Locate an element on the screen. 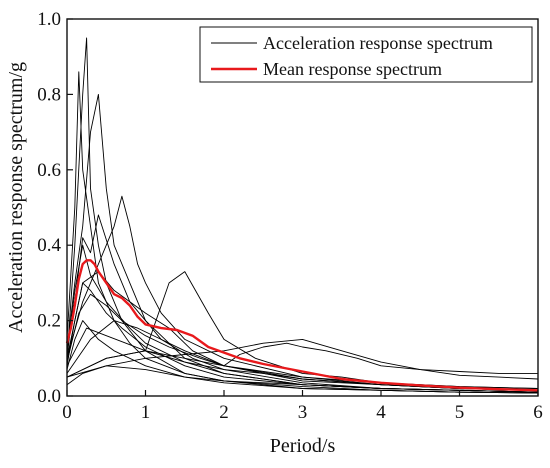 The image size is (550, 468). x-tick-label: 5 is located at coordinates (460, 412).